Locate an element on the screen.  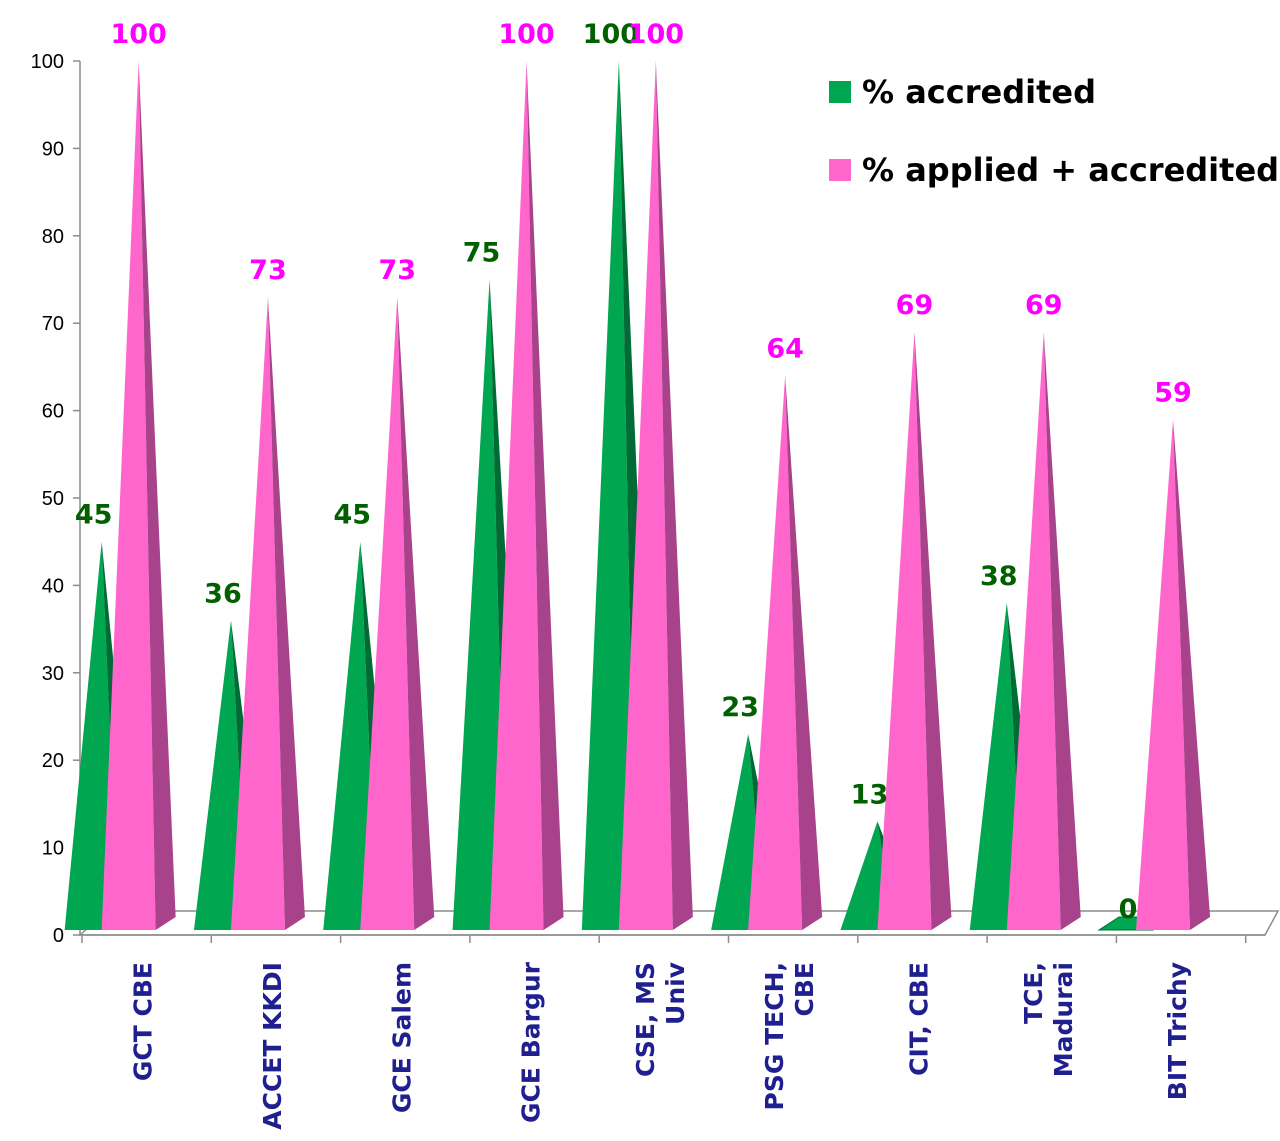
category-label: CIT, CBE is located at coordinates (918, 1019).